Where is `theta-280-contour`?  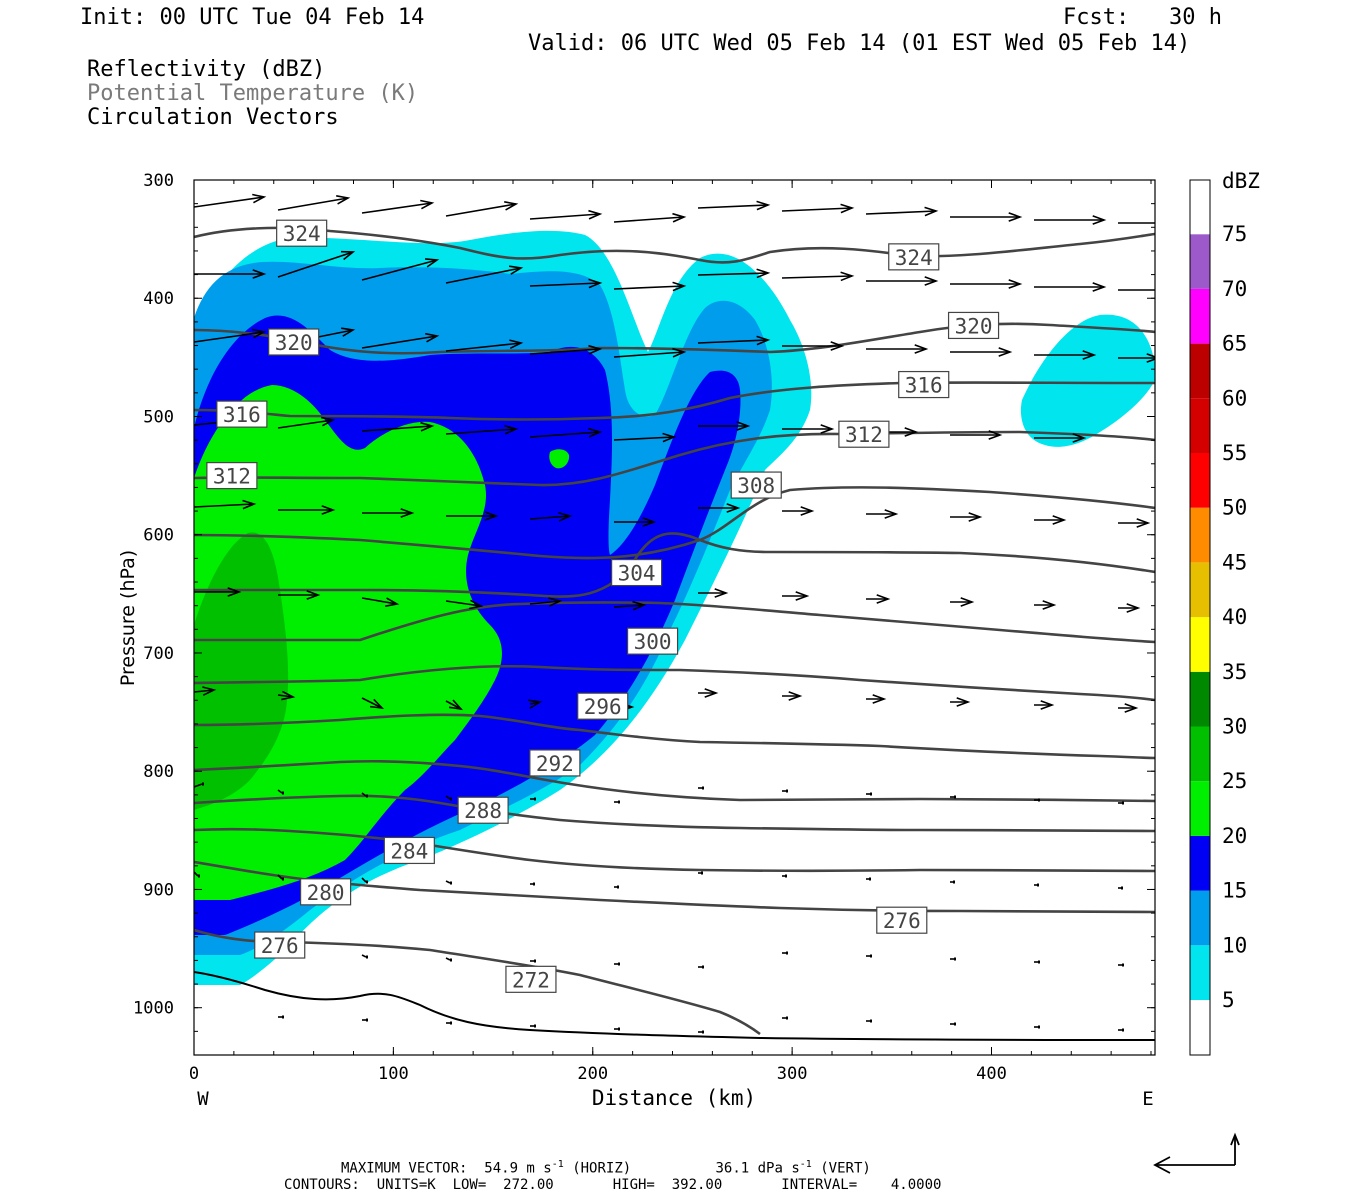 theta-280-contour is located at coordinates (674, 850).